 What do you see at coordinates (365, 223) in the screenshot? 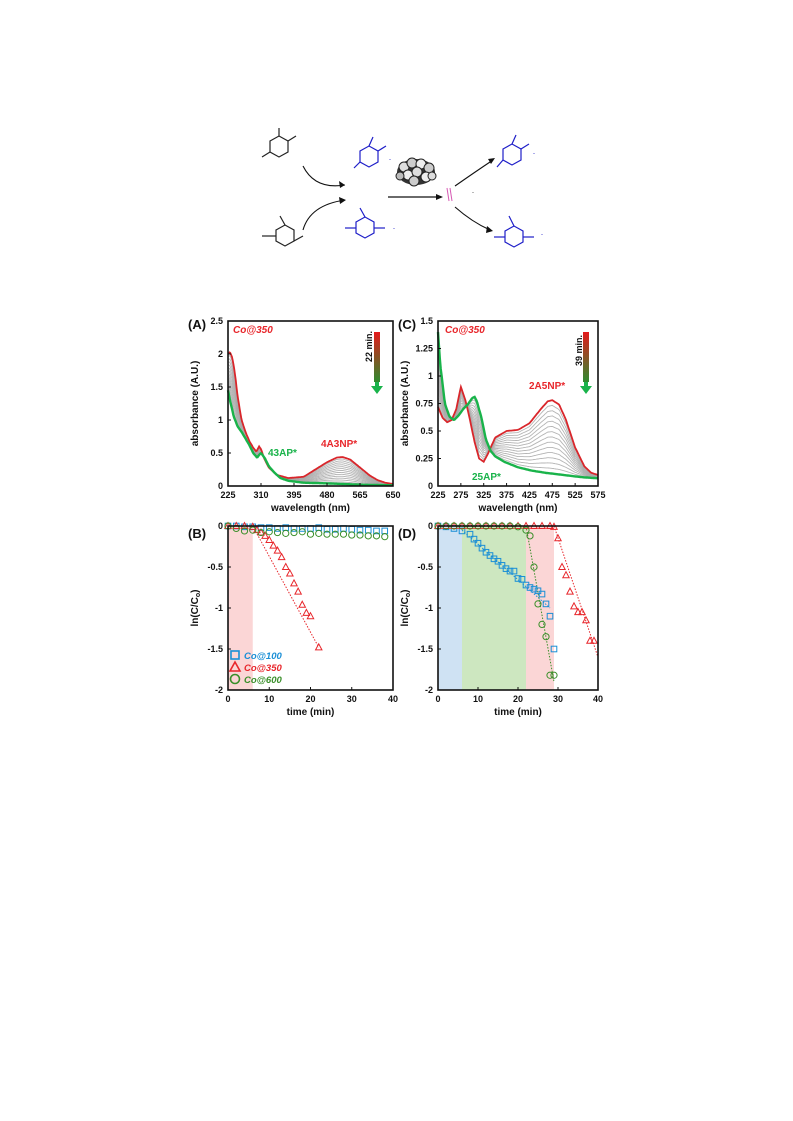
I see `intermediate-bottom-structure` at bounding box center [365, 223].